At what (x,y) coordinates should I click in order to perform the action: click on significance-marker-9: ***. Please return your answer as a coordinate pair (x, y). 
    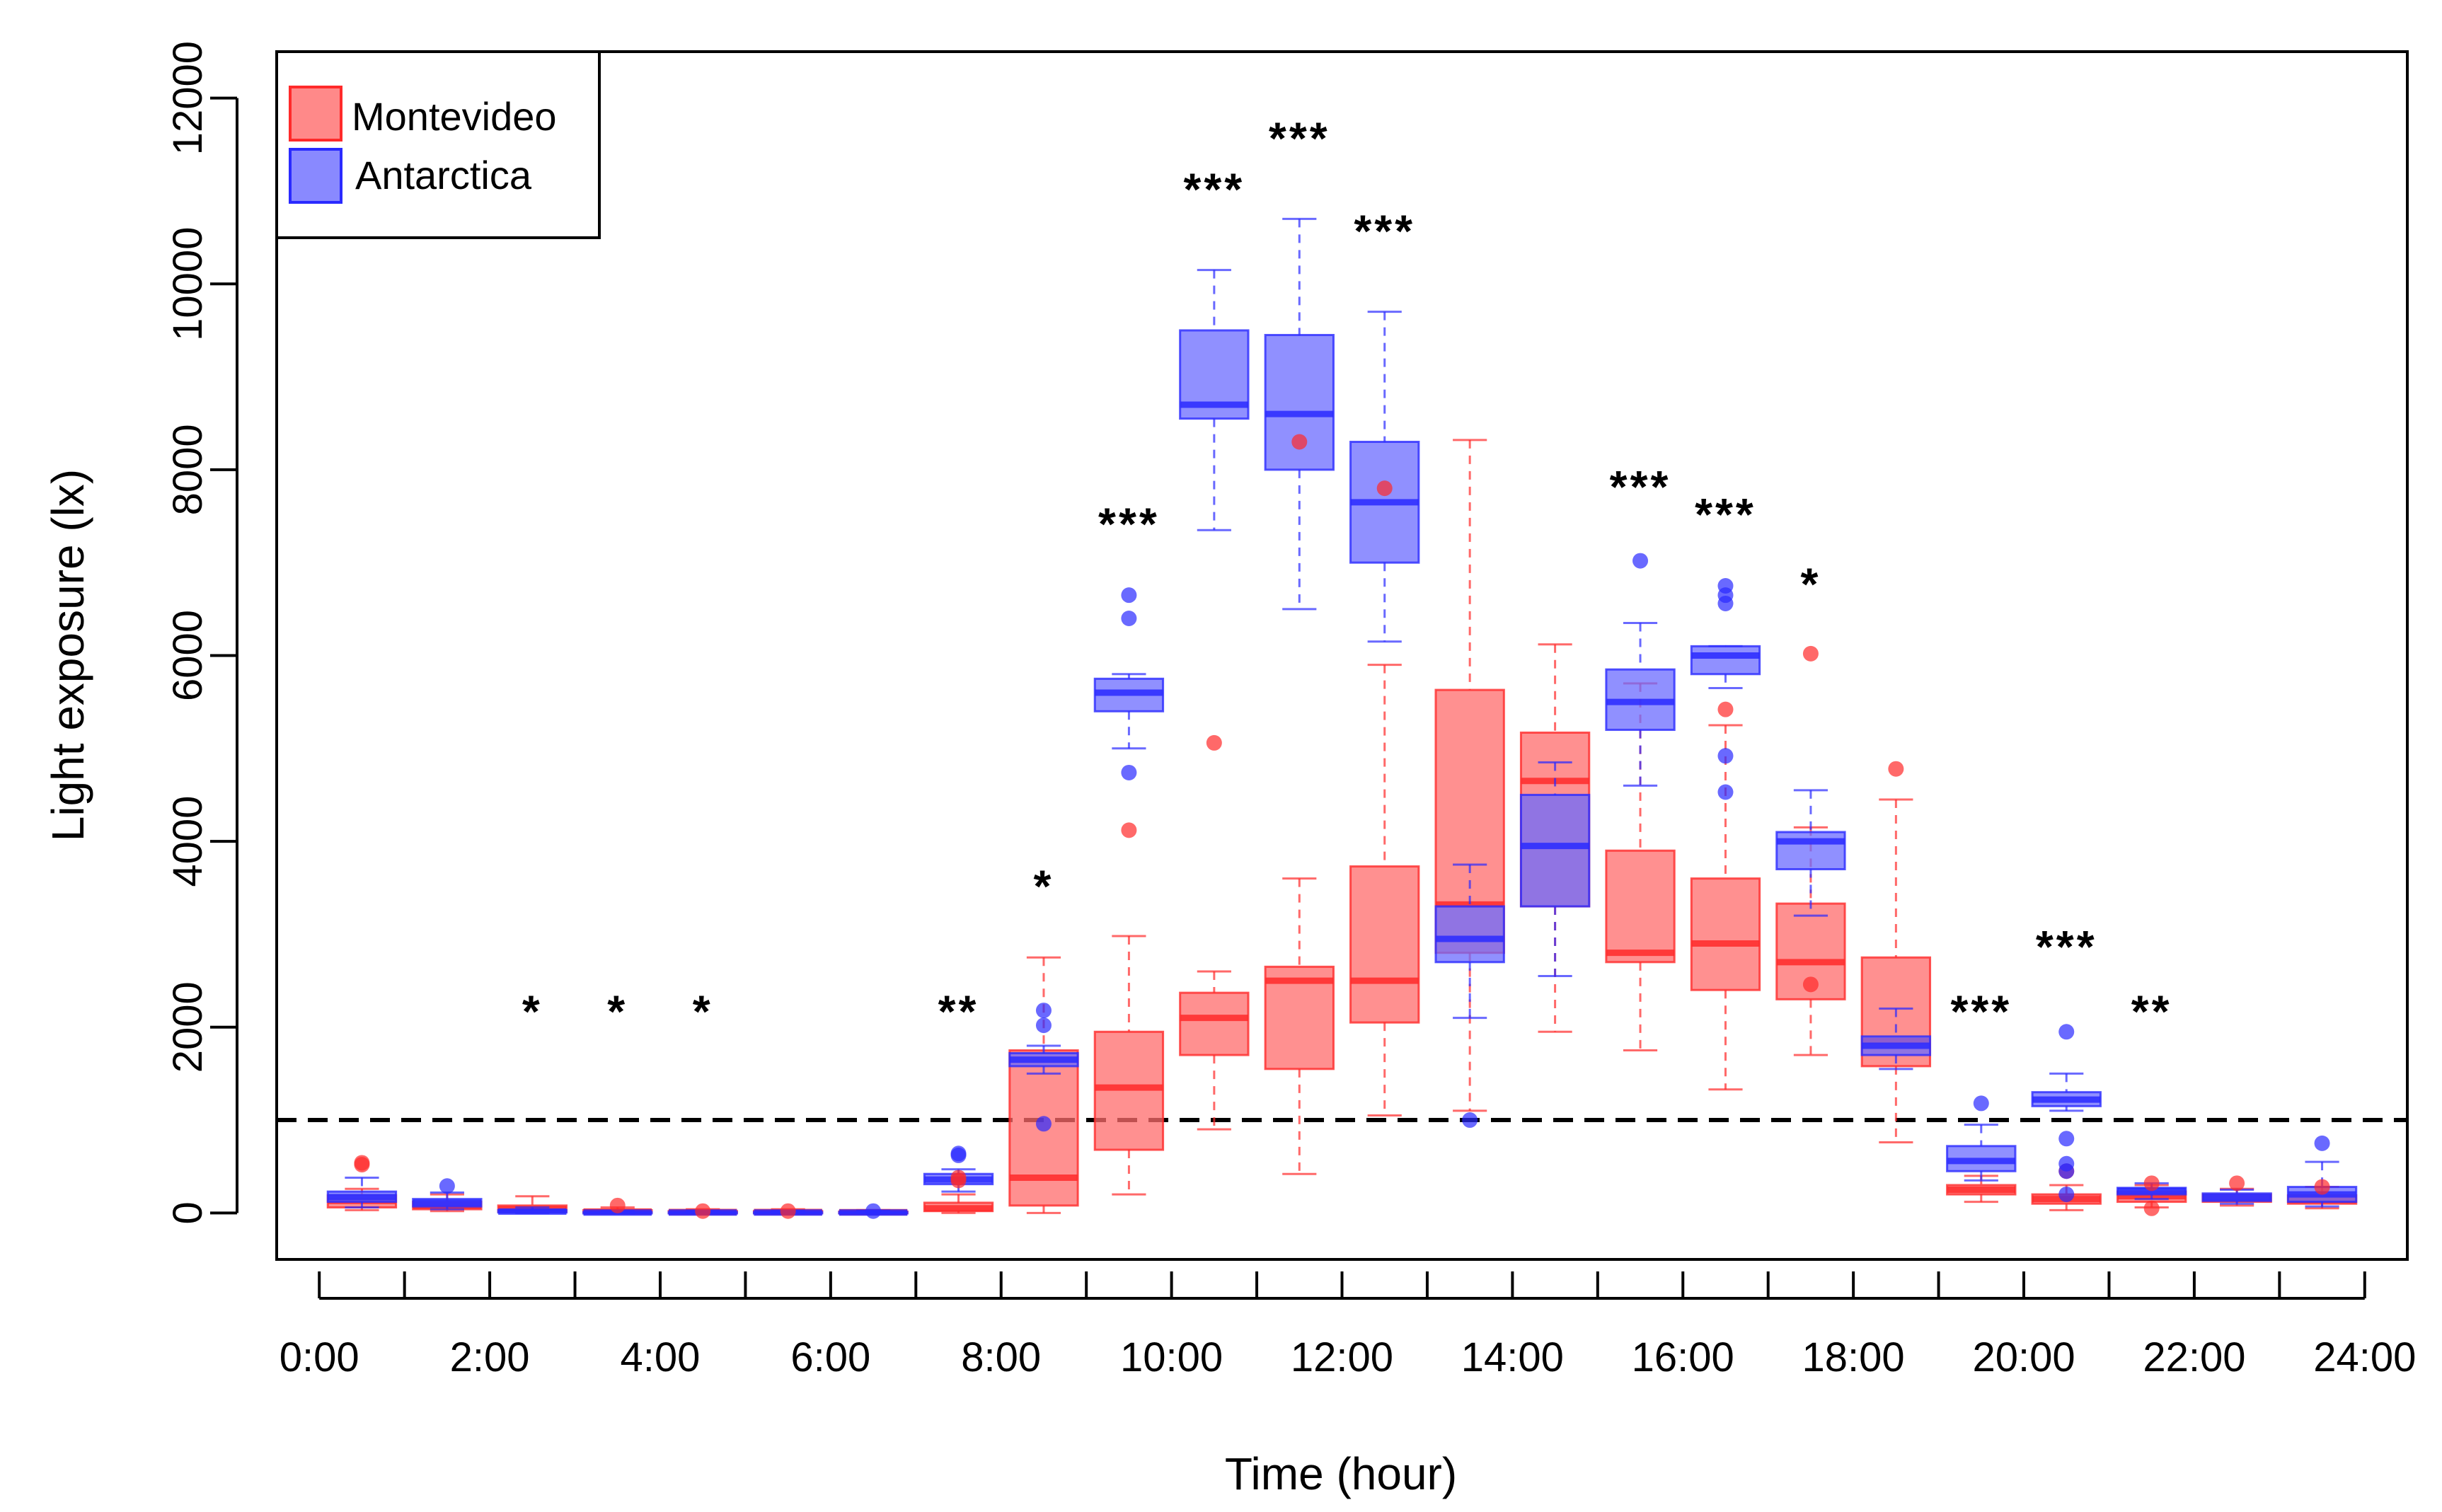
    Looking at the image, I should click on (1129, 523).